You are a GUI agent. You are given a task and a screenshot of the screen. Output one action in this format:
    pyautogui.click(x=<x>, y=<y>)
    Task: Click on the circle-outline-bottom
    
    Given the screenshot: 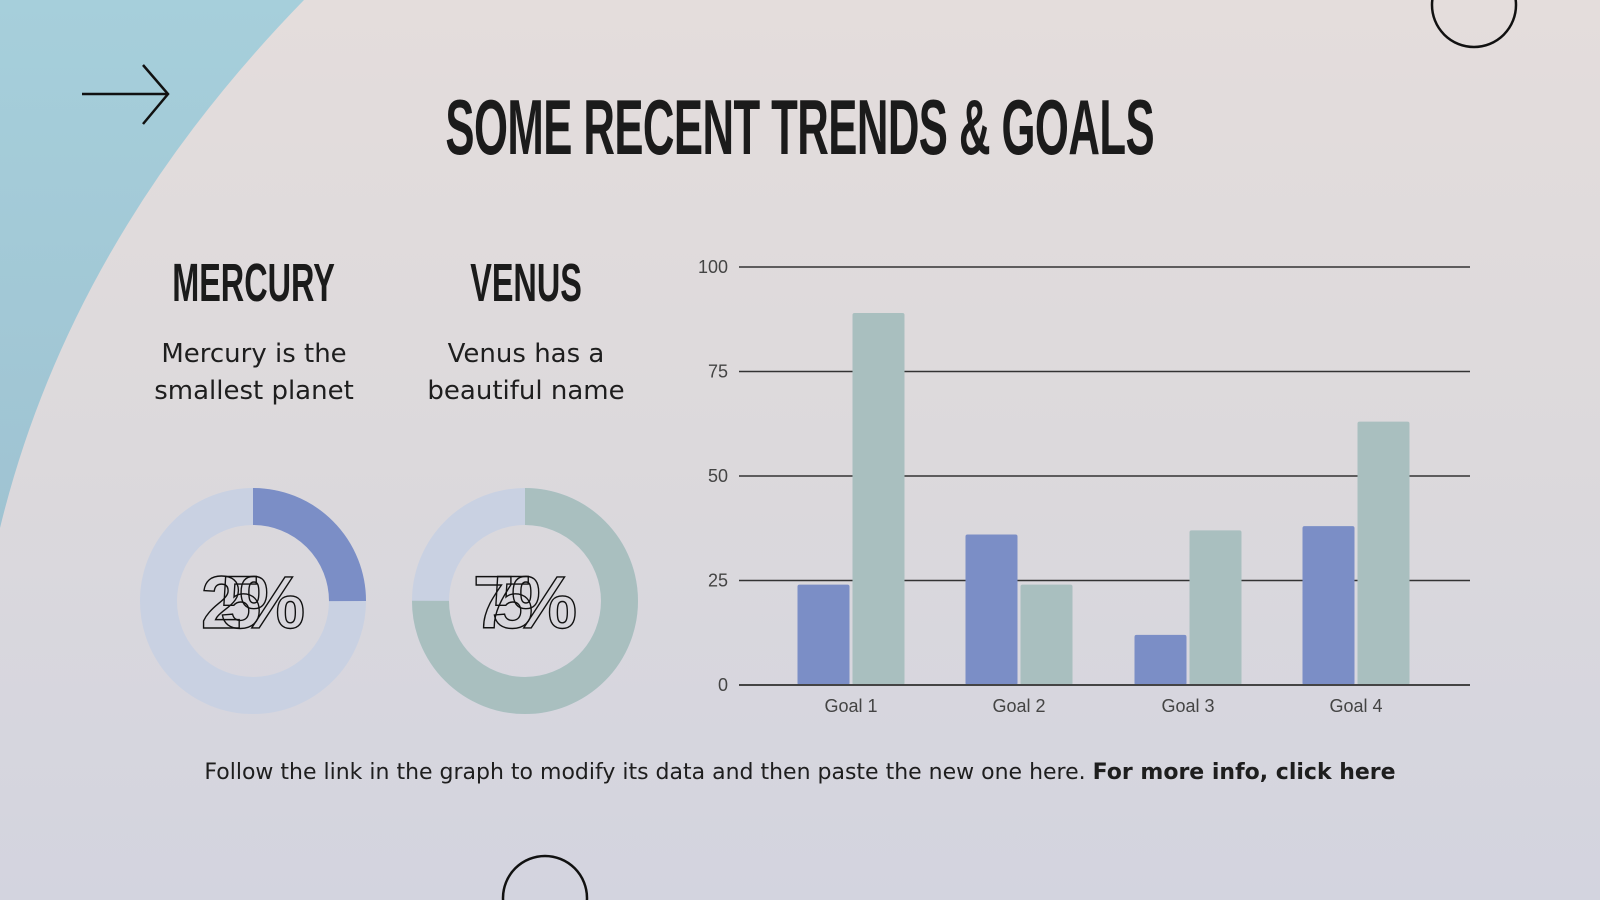 What is the action you would take?
    pyautogui.click(x=545, y=877)
    